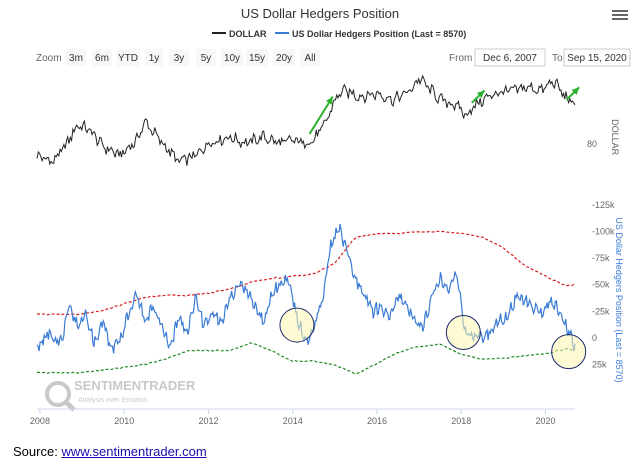  What do you see at coordinates (601, 311) in the screenshot?
I see `lower-tick-label-4: -25k` at bounding box center [601, 311].